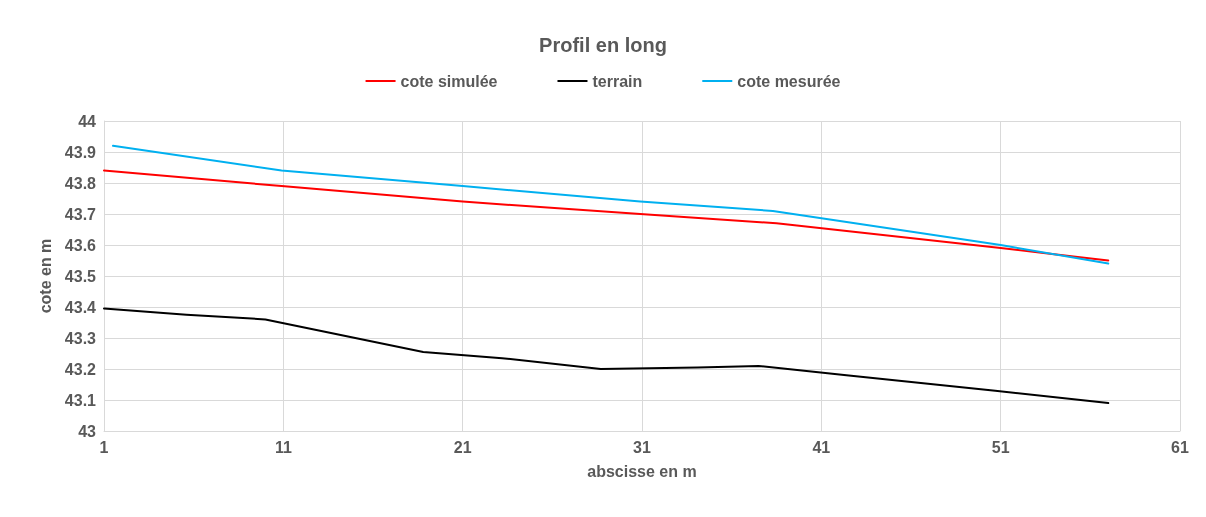 This screenshot has width=1206, height=517. I want to click on y-tick-label: 43.3, so click(80, 338).